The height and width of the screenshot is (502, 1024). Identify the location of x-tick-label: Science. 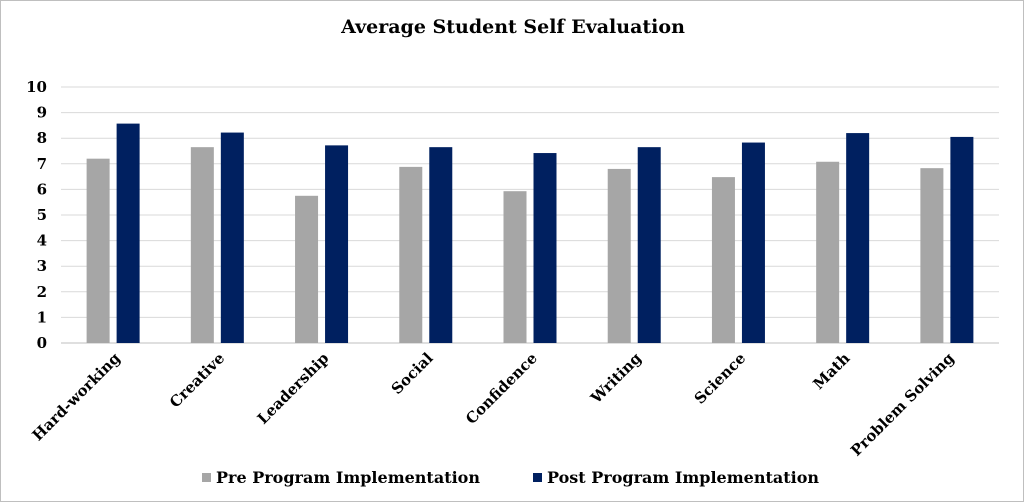
(720, 378).